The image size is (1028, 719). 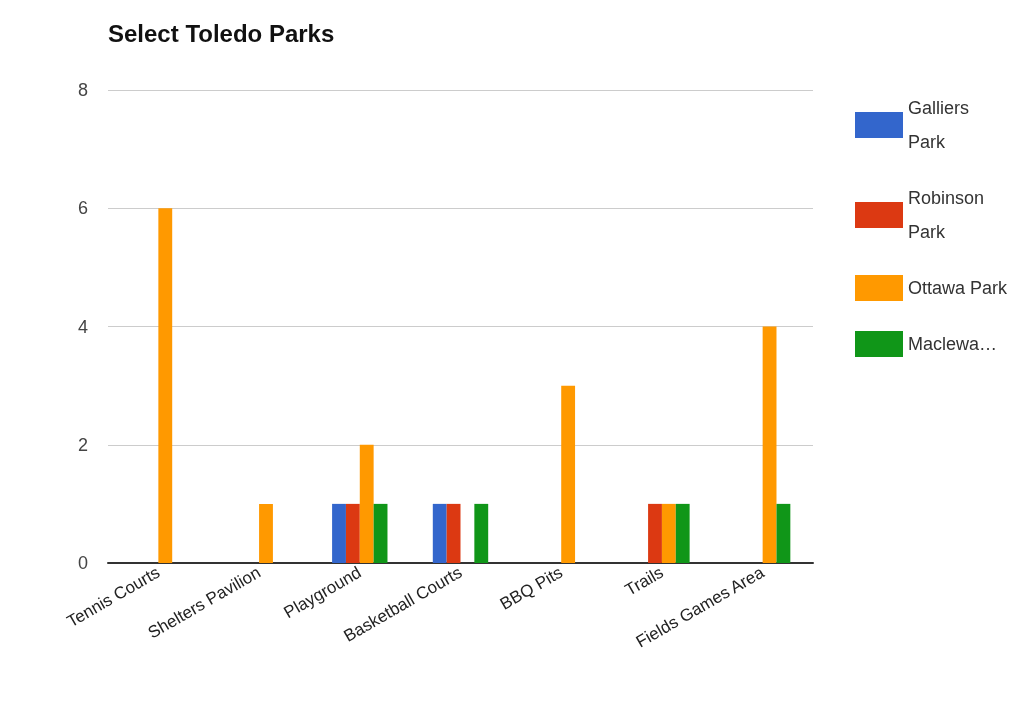 I want to click on y-tick-label: 2, so click(x=82, y=444).